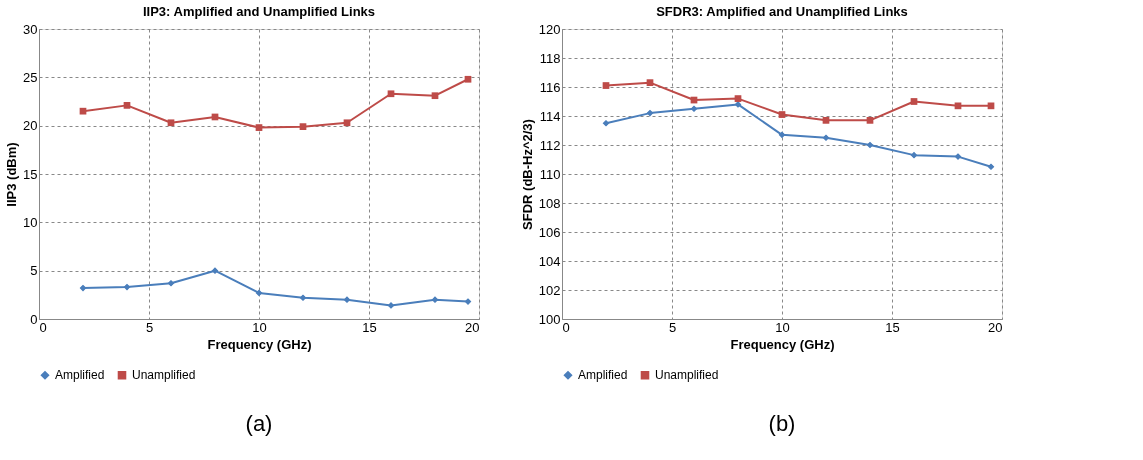 This screenshot has height=460, width=1143. I want to click on y-tick-label: 114, so click(550, 116).